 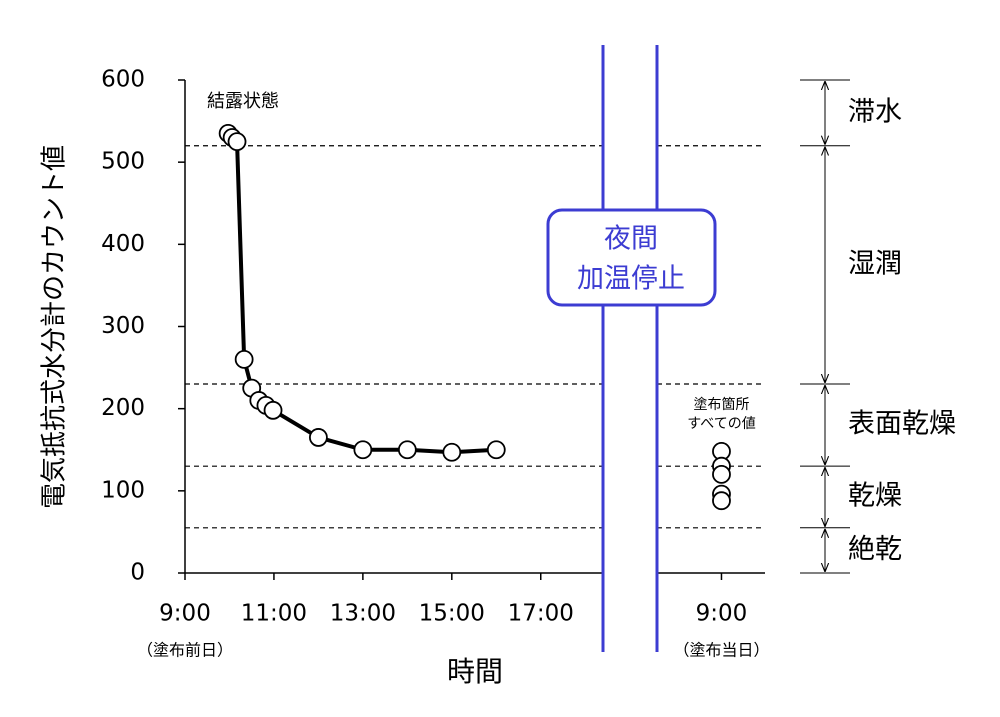 What do you see at coordinates (721, 404) in the screenshot?
I see `annotation: 塗布箇所` at bounding box center [721, 404].